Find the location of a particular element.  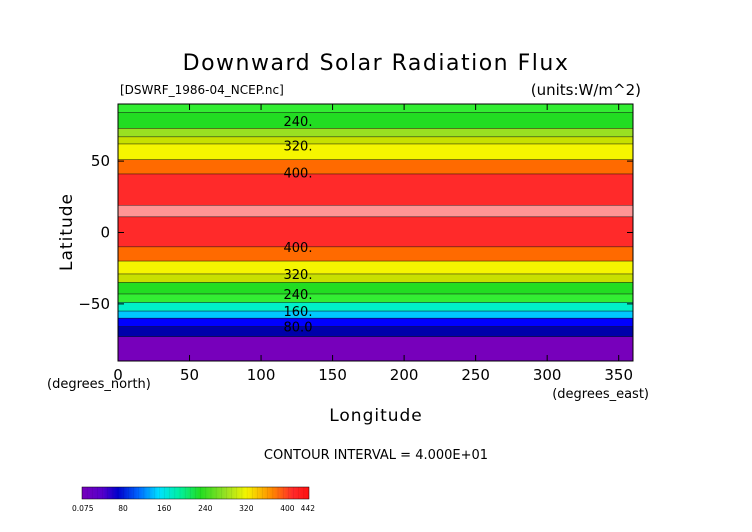

colorbar-labels: 0.075 80 160 240 320 400 442 is located at coordinates (193, 508).